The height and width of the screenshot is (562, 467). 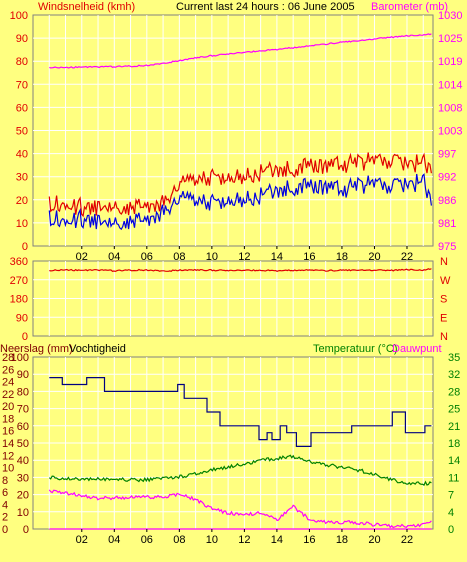 What do you see at coordinates (8, 419) in the screenshot?
I see `rain-tick-label: 18` at bounding box center [8, 419].